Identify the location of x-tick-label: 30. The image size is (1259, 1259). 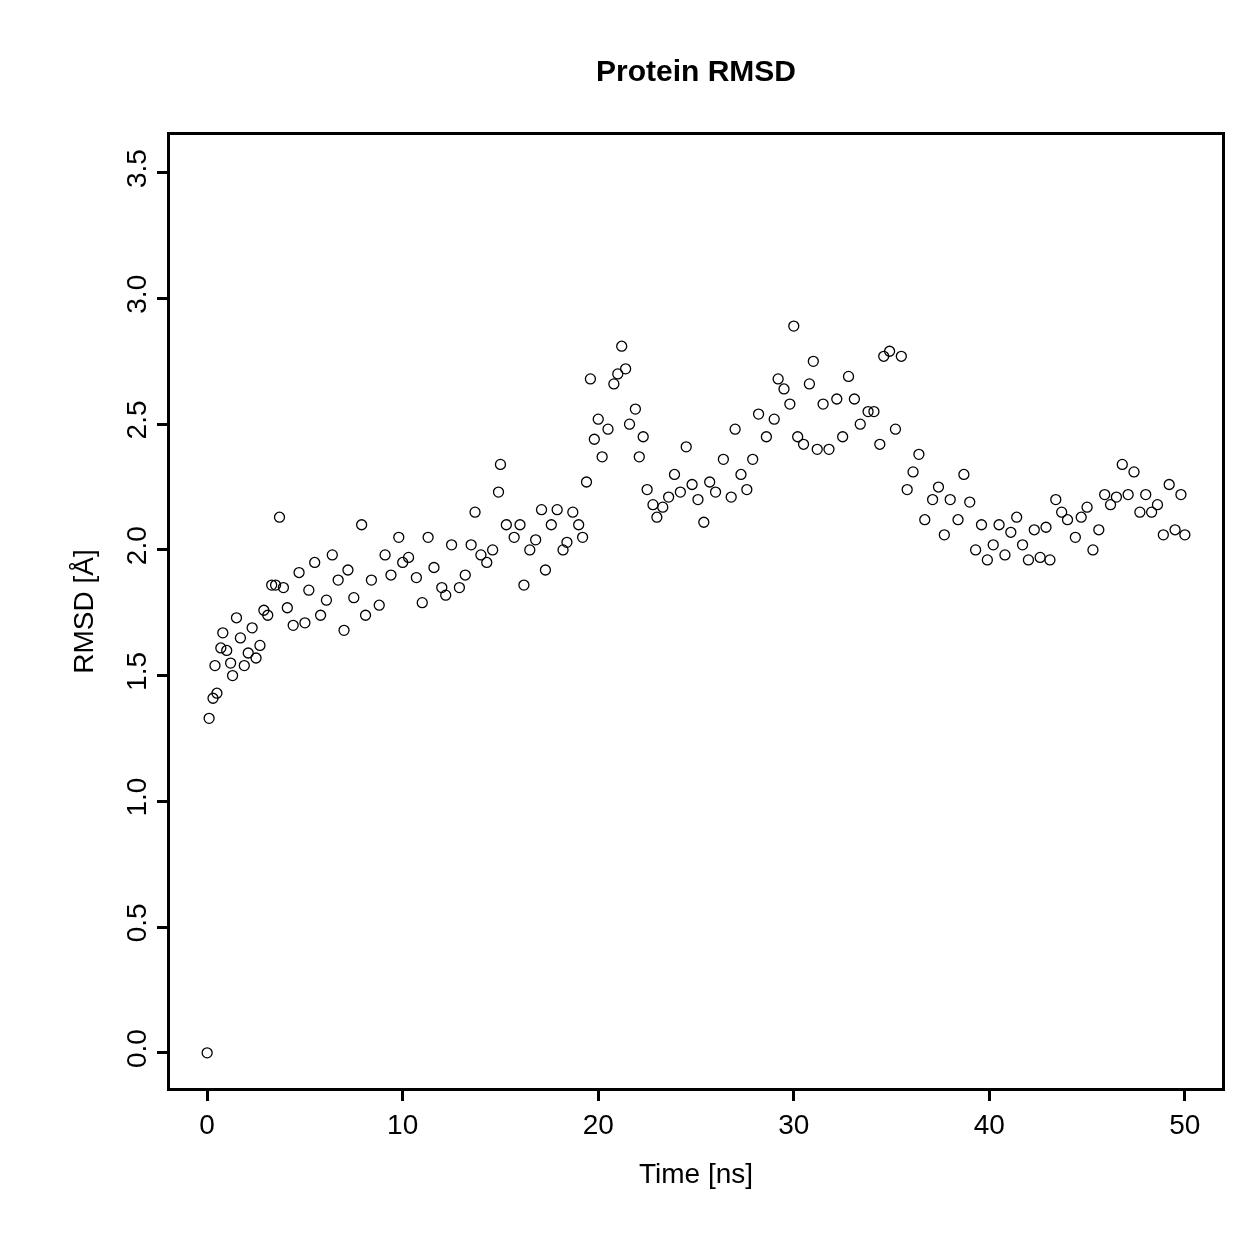
(794, 1125).